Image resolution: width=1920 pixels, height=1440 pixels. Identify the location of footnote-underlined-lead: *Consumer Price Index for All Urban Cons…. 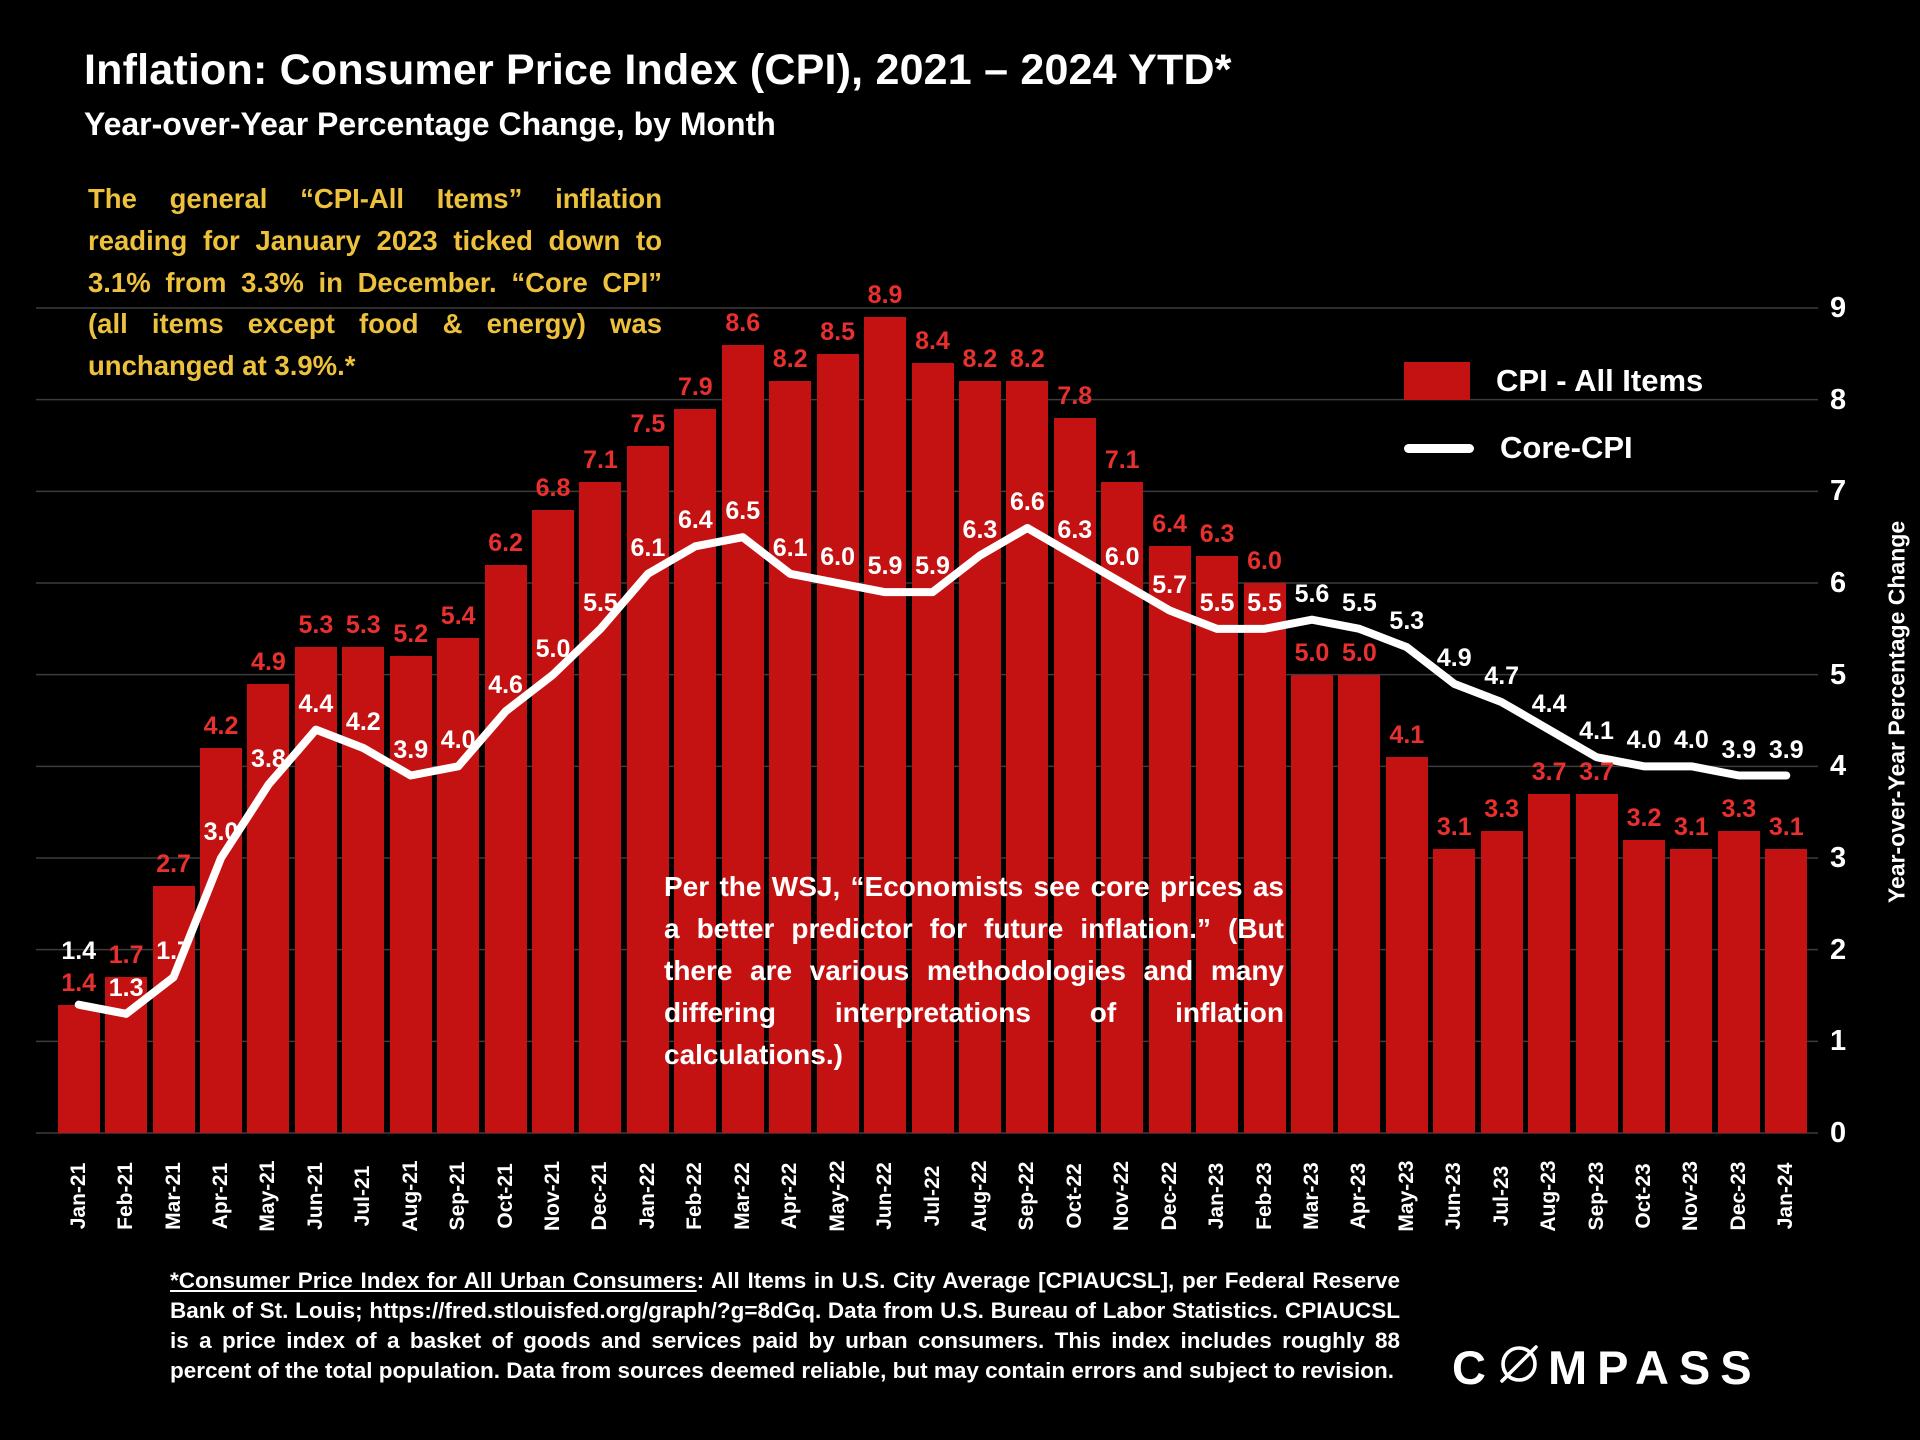
(433, 1280).